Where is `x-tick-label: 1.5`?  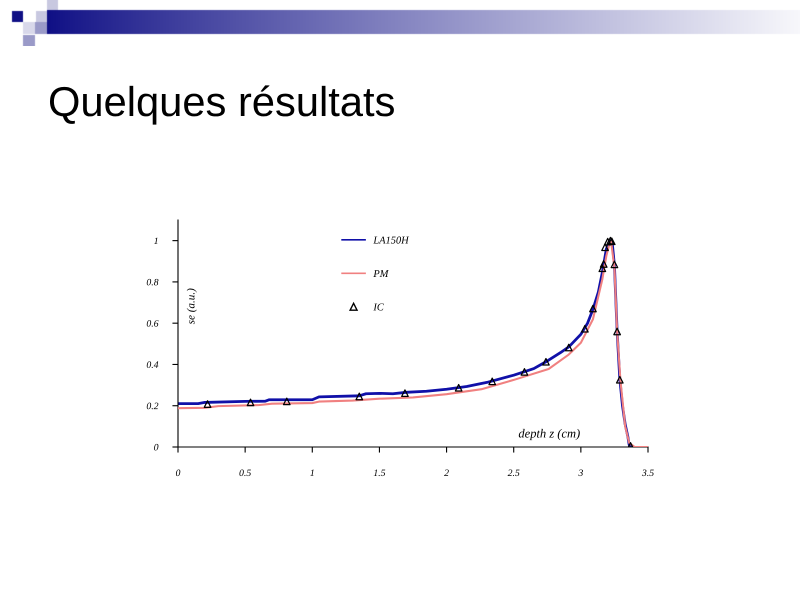 x-tick-label: 1.5 is located at coordinates (380, 473).